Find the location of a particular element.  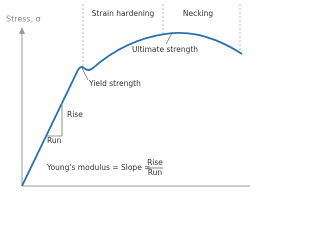

formula-denominator: Run is located at coordinates (155, 172).